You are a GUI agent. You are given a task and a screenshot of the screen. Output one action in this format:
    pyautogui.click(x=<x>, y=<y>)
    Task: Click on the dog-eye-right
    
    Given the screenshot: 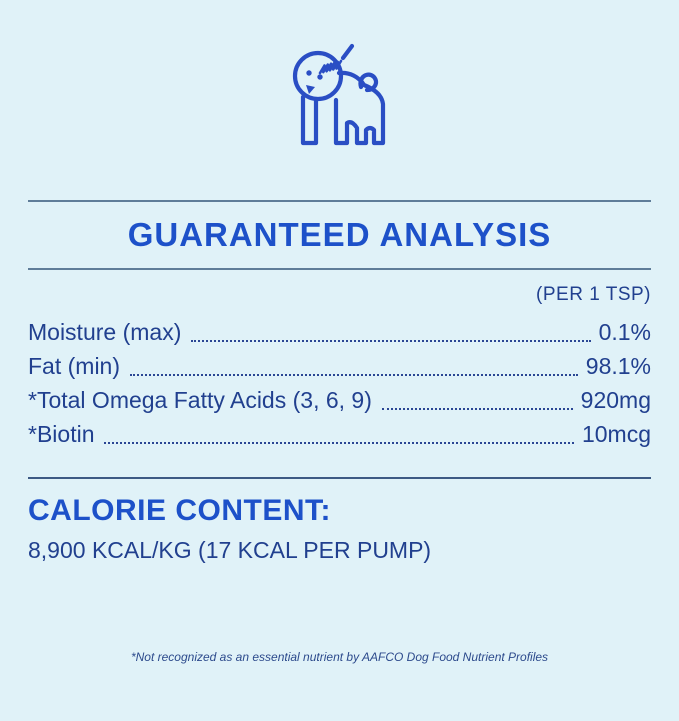 What is the action you would take?
    pyautogui.click(x=319, y=77)
    